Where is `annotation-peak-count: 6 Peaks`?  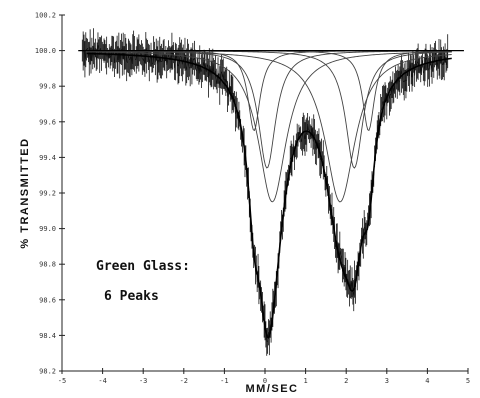 annotation-peak-count: 6 Peaks is located at coordinates (131, 296).